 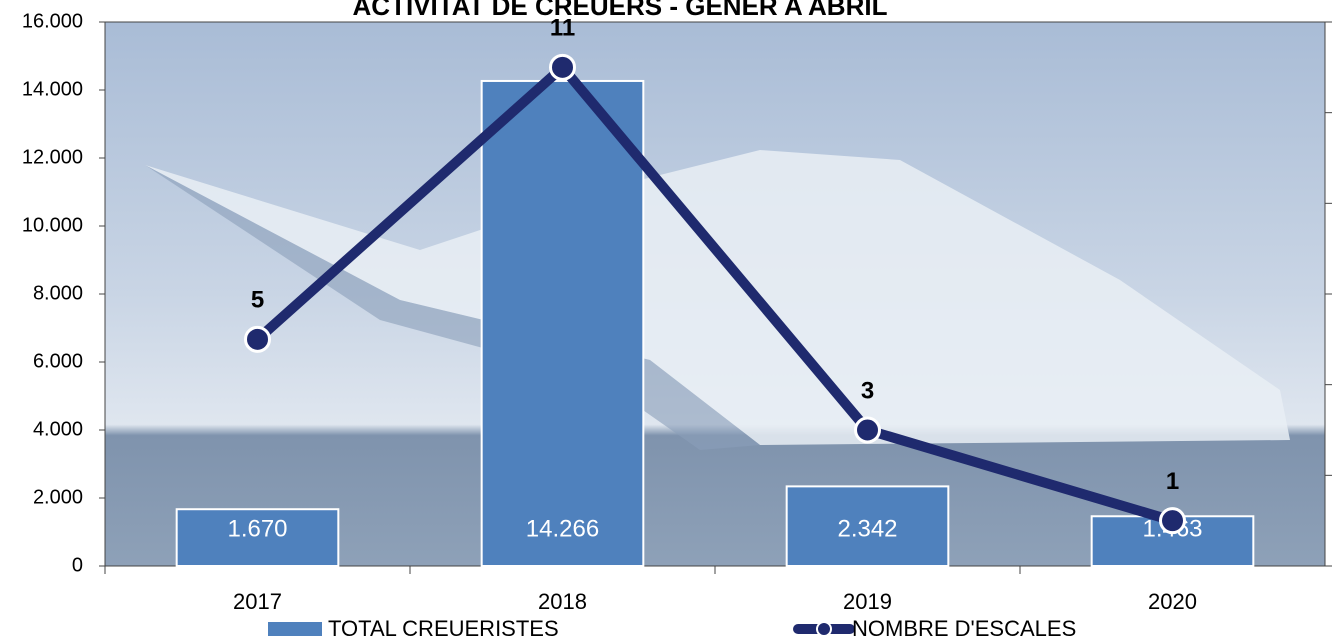 What do you see at coordinates (77, 565) in the screenshot?
I see `y-tick-label: 0` at bounding box center [77, 565].